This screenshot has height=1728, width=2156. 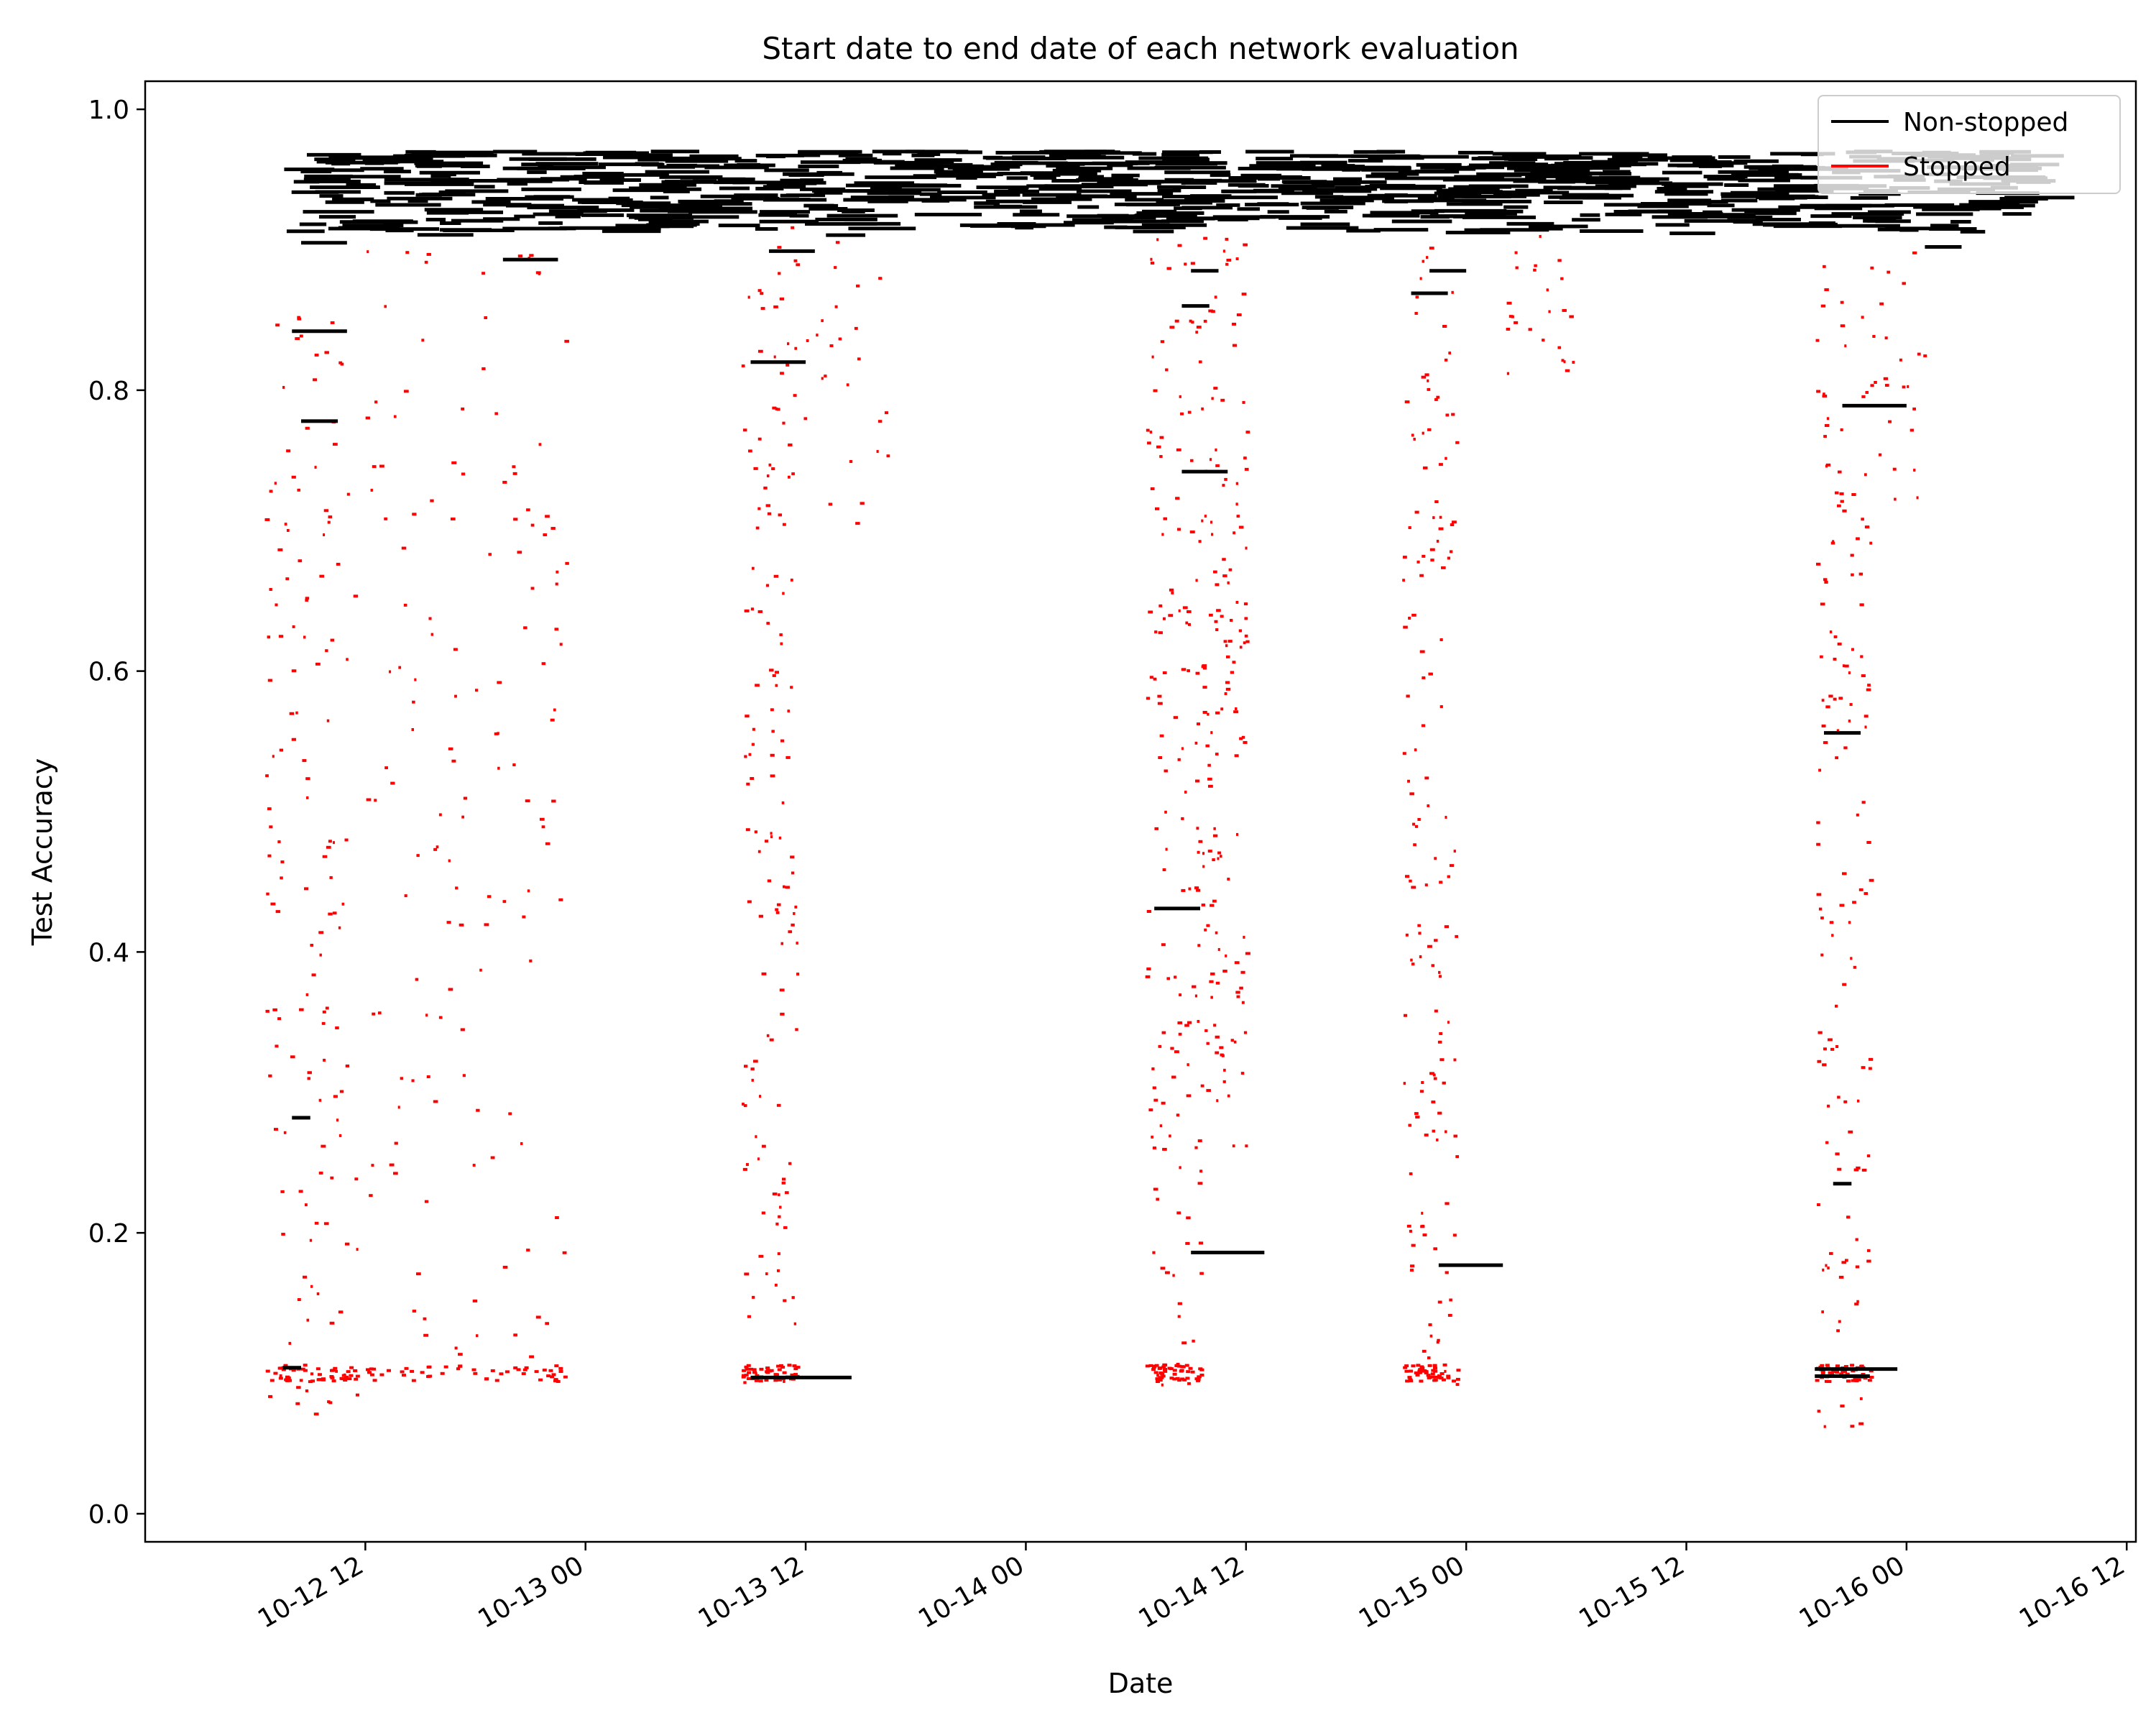 What do you see at coordinates (108, 953) in the screenshot?
I see `y-tick-label: 0.4` at bounding box center [108, 953].